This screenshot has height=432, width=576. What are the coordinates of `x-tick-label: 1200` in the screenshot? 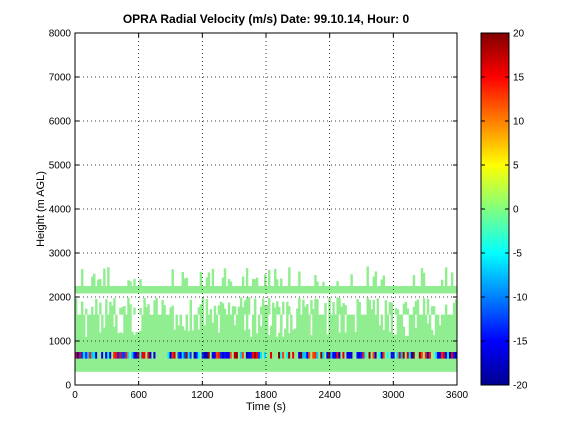 It's located at (202, 395).